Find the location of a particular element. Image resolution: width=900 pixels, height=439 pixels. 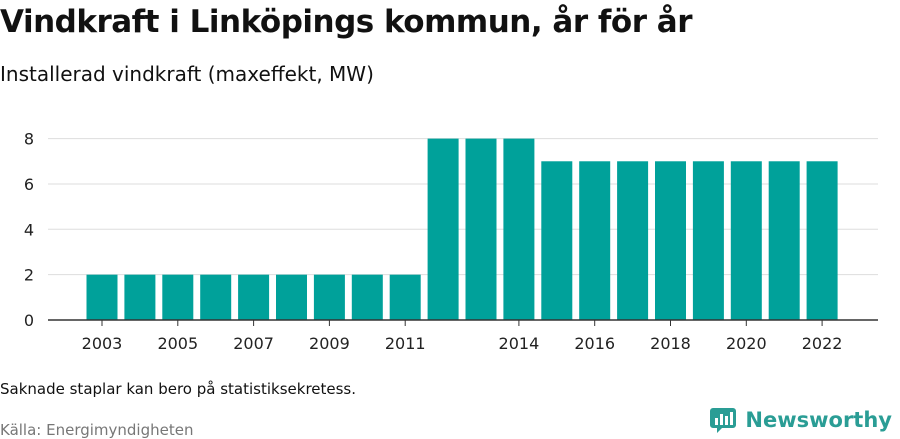

newsworthy-logo-icon is located at coordinates (723, 420).